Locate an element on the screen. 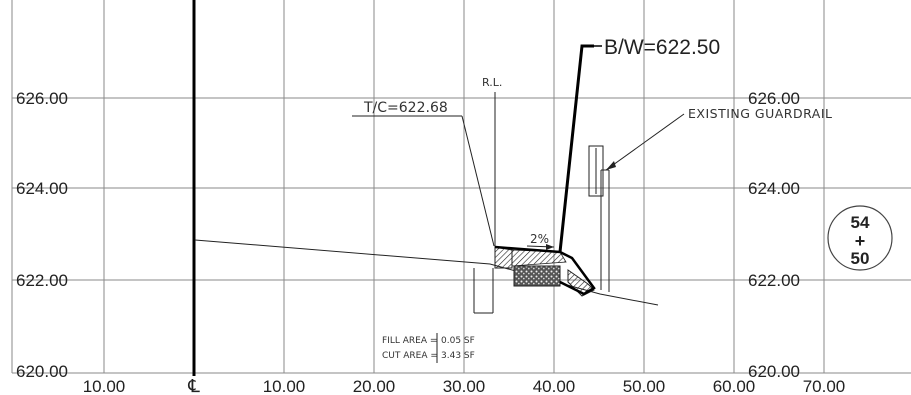  elevation-label-left-620: 620.00 is located at coordinates (42, 371).